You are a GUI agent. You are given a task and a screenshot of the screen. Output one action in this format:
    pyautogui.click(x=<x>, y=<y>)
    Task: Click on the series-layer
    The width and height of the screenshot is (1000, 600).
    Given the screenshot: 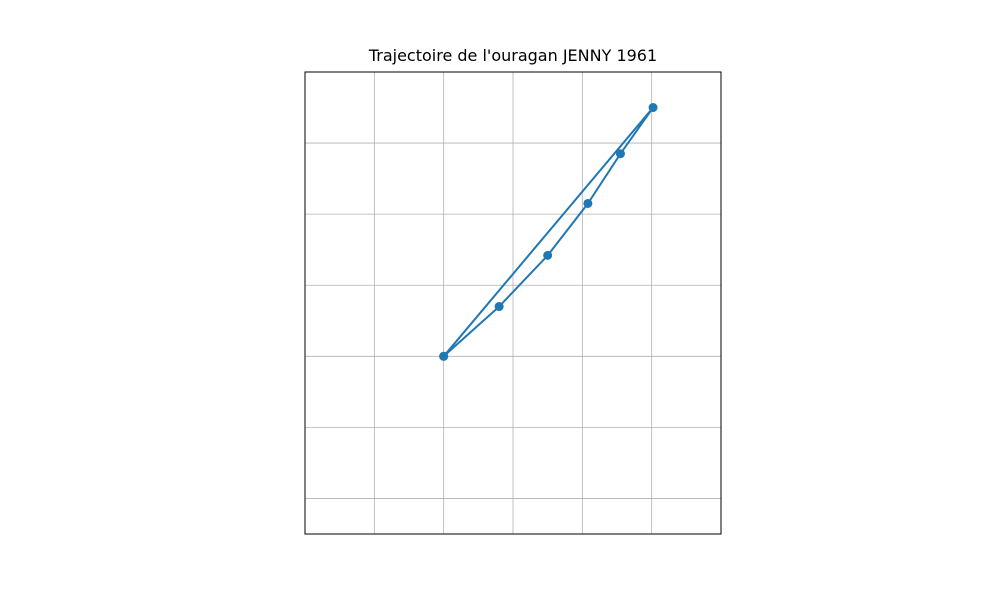 What is the action you would take?
    pyautogui.click(x=548, y=232)
    